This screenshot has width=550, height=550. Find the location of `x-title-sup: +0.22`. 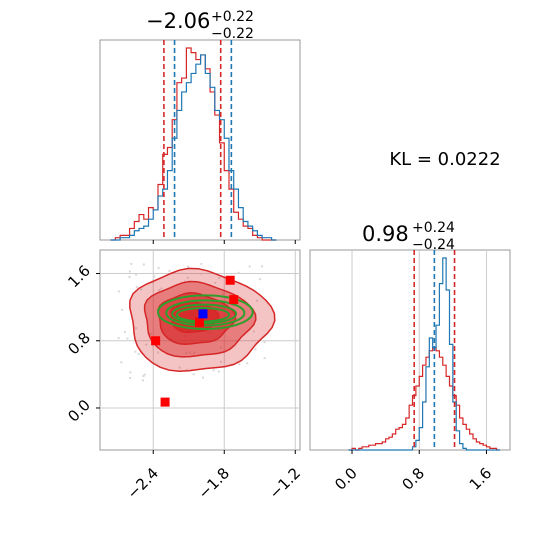

x-title-sup: +0.22 is located at coordinates (232, 17).